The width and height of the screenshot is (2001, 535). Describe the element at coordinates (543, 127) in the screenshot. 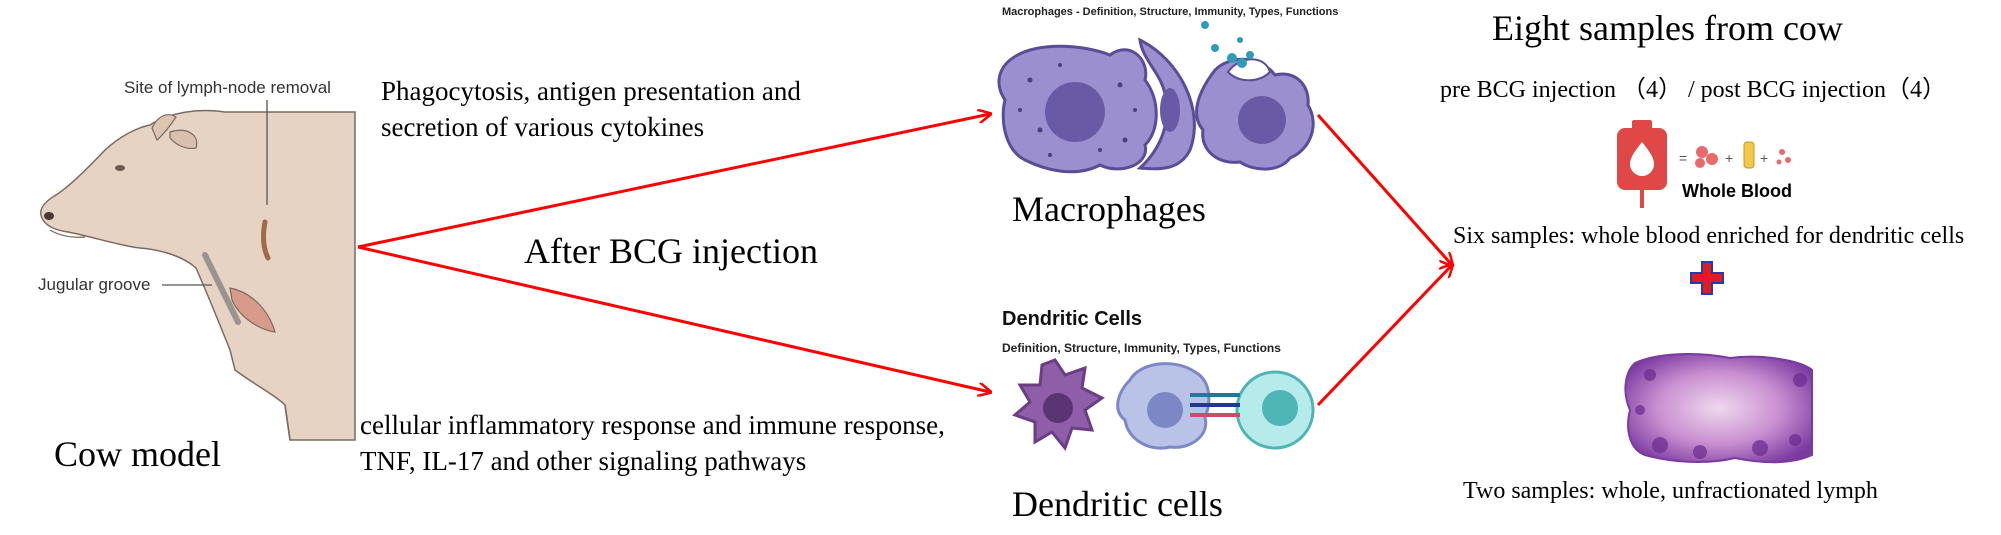

I see `macrophage-function-line-2: secretion of various cytokines` at that location.